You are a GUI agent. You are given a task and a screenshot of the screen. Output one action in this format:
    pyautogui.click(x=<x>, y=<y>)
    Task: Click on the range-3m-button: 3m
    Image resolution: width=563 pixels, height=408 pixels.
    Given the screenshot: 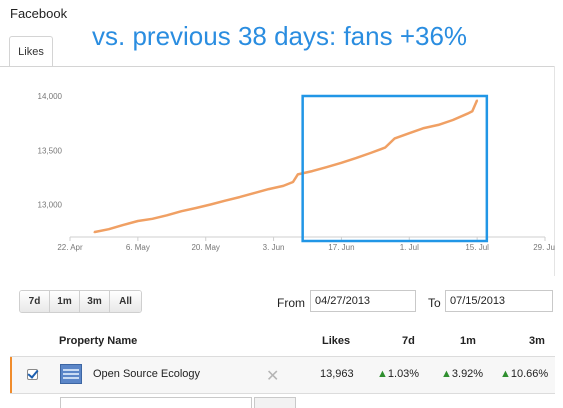 What is the action you would take?
    pyautogui.click(x=95, y=301)
    